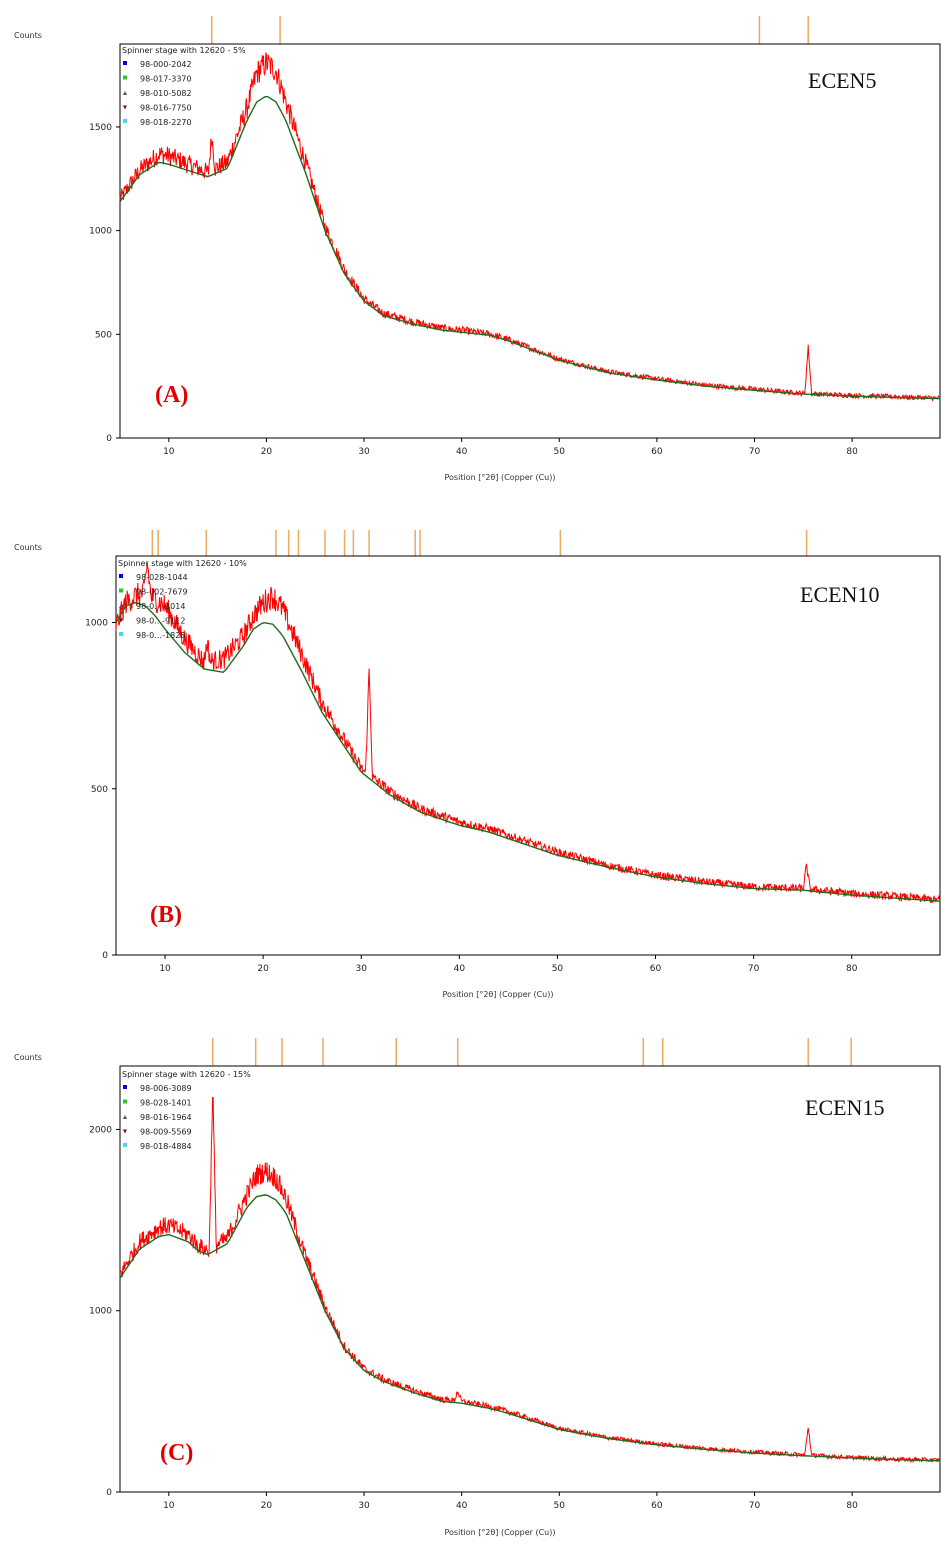 This screenshot has width=941, height=1544. Describe the element at coordinates (839, 594) in the screenshot. I see `sample-label: ECEN10` at that location.